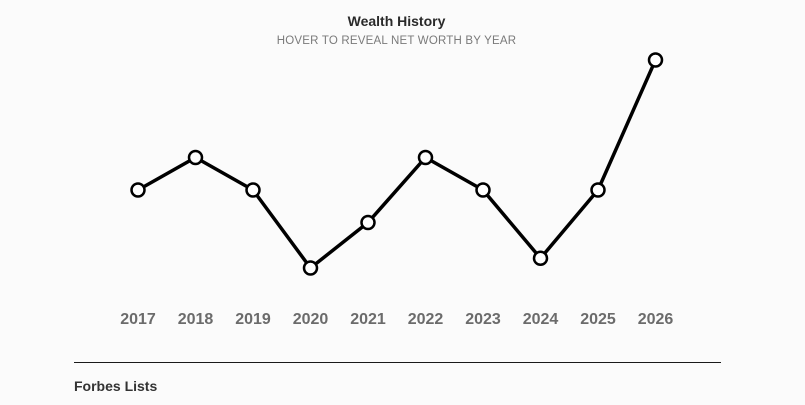 This screenshot has width=805, height=405. What do you see at coordinates (368, 319) in the screenshot?
I see `x-tick-label-2021: 2021` at bounding box center [368, 319].